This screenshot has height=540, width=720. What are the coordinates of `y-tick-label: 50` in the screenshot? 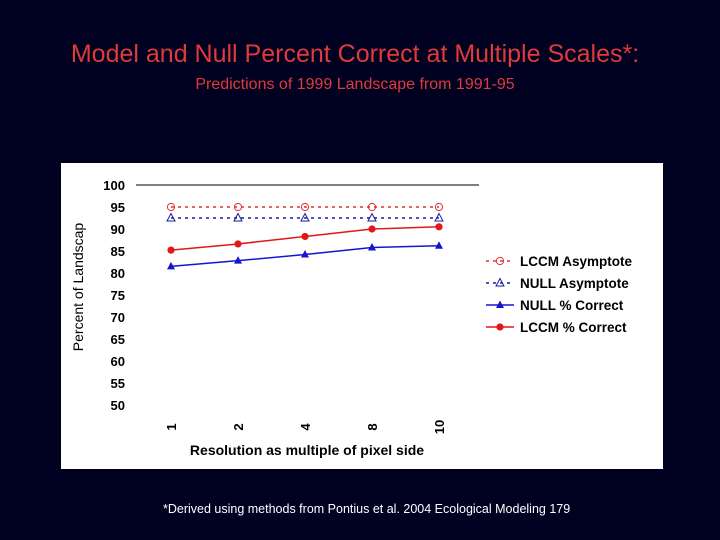 It's located at (118, 405).